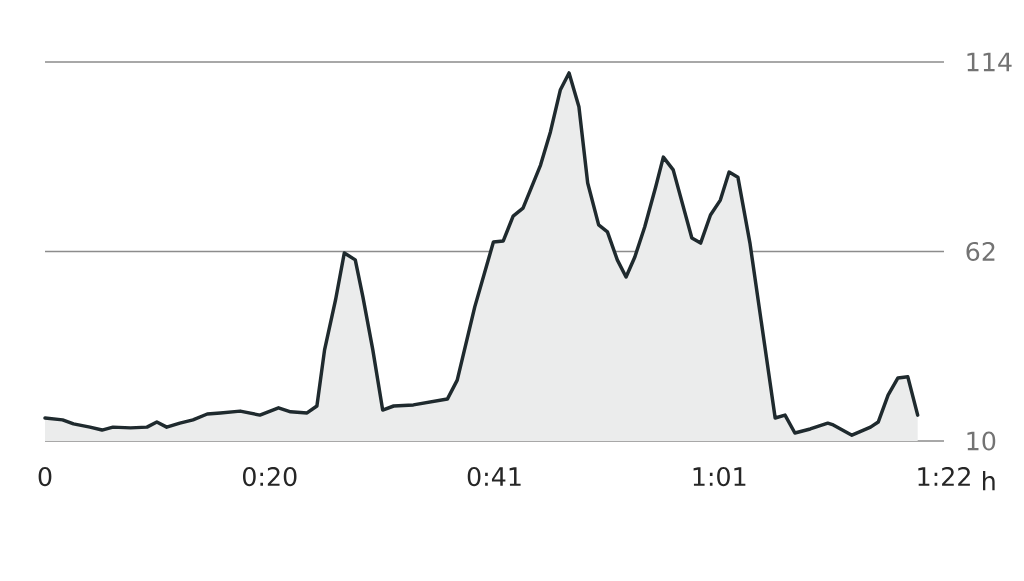  What do you see at coordinates (989, 62) in the screenshot?
I see `y-tick-label: 114` at bounding box center [989, 62].